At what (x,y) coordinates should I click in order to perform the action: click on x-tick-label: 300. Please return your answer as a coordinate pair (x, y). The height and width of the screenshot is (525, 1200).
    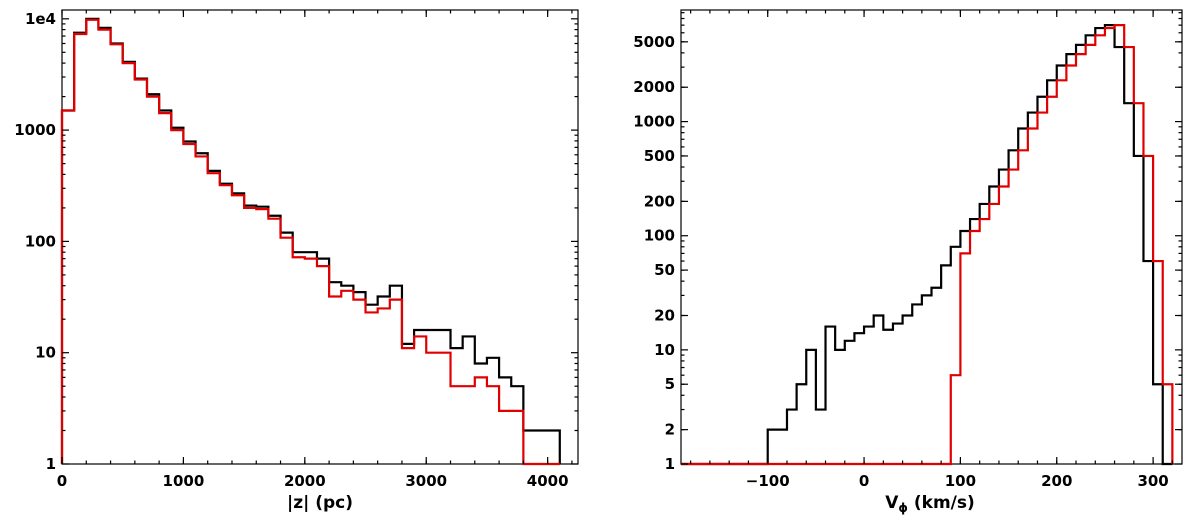
    Looking at the image, I should click on (1152, 481).